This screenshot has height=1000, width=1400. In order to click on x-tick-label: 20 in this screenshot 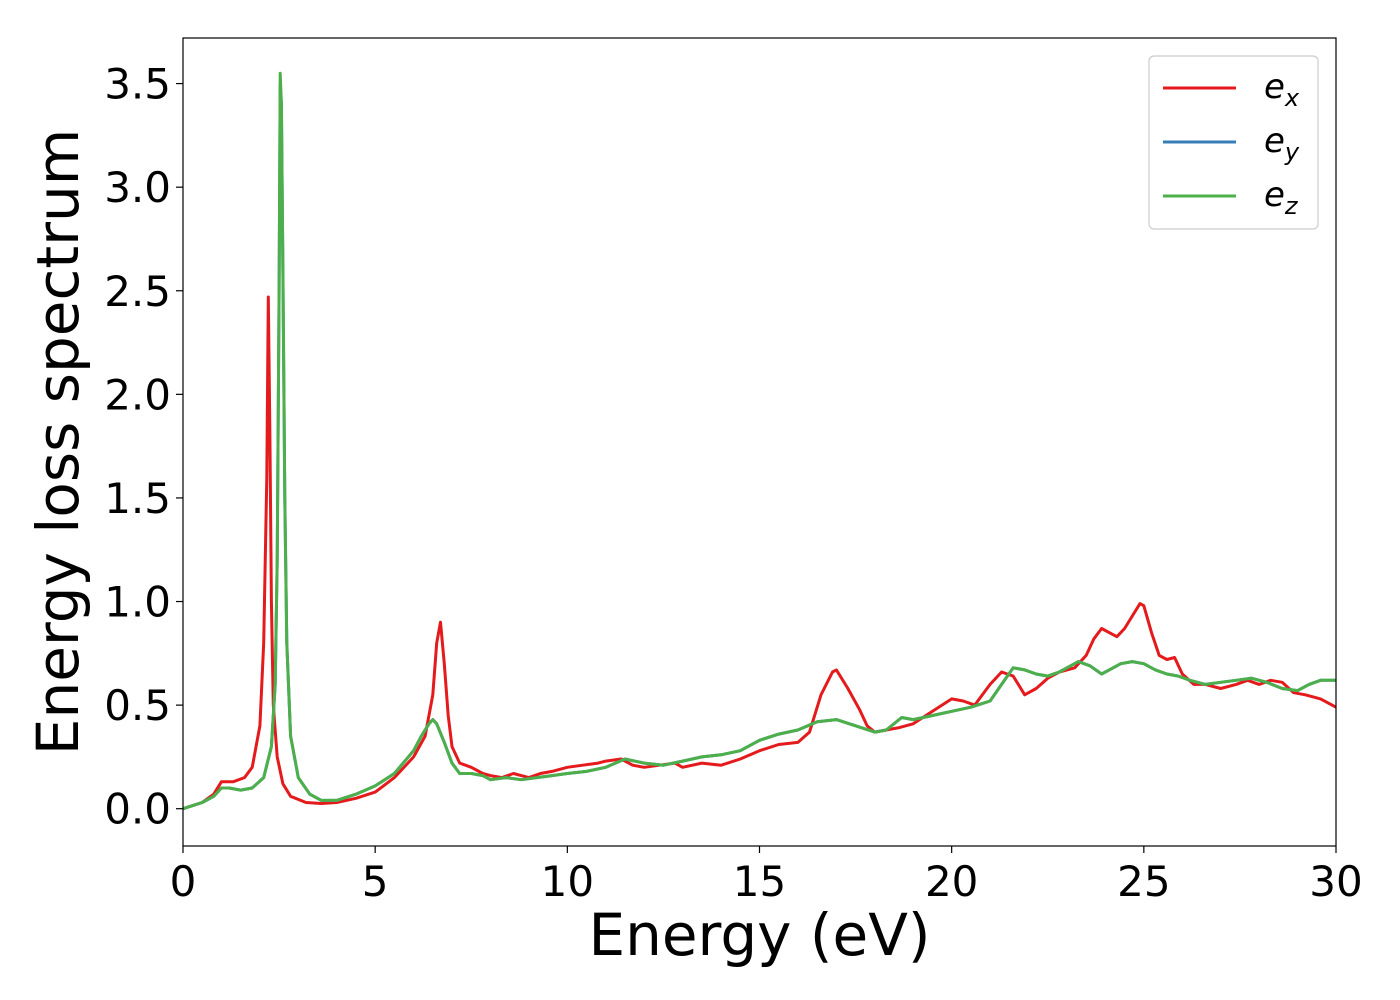, I will do `click(951, 881)`.